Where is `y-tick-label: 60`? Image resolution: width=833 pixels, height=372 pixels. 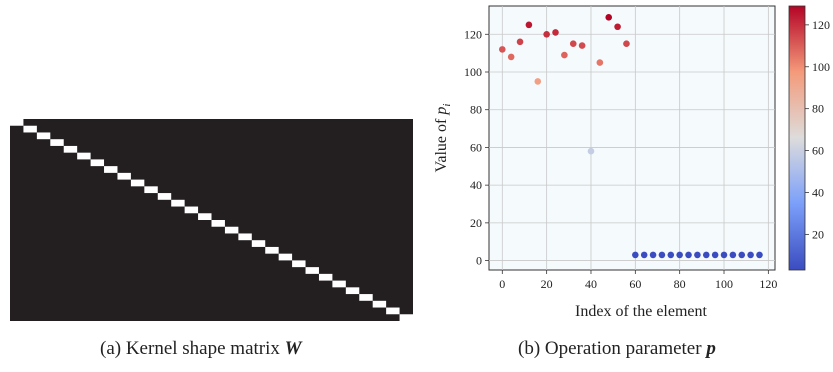 y-tick-label: 60 is located at coordinates (476, 147).